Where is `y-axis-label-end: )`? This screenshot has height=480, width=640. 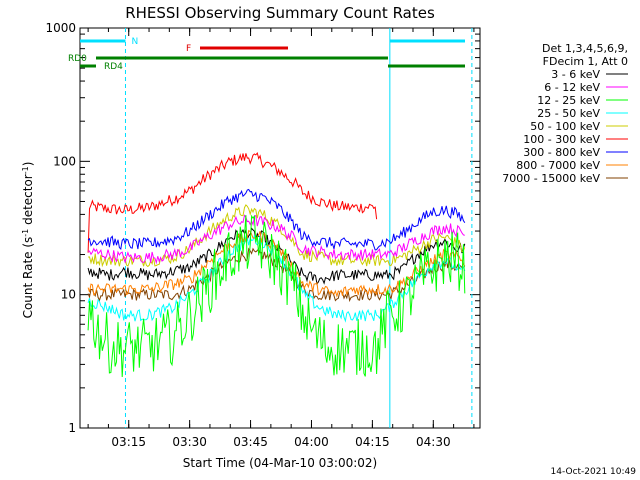 y-axis-label-end: ) is located at coordinates (28, 164).